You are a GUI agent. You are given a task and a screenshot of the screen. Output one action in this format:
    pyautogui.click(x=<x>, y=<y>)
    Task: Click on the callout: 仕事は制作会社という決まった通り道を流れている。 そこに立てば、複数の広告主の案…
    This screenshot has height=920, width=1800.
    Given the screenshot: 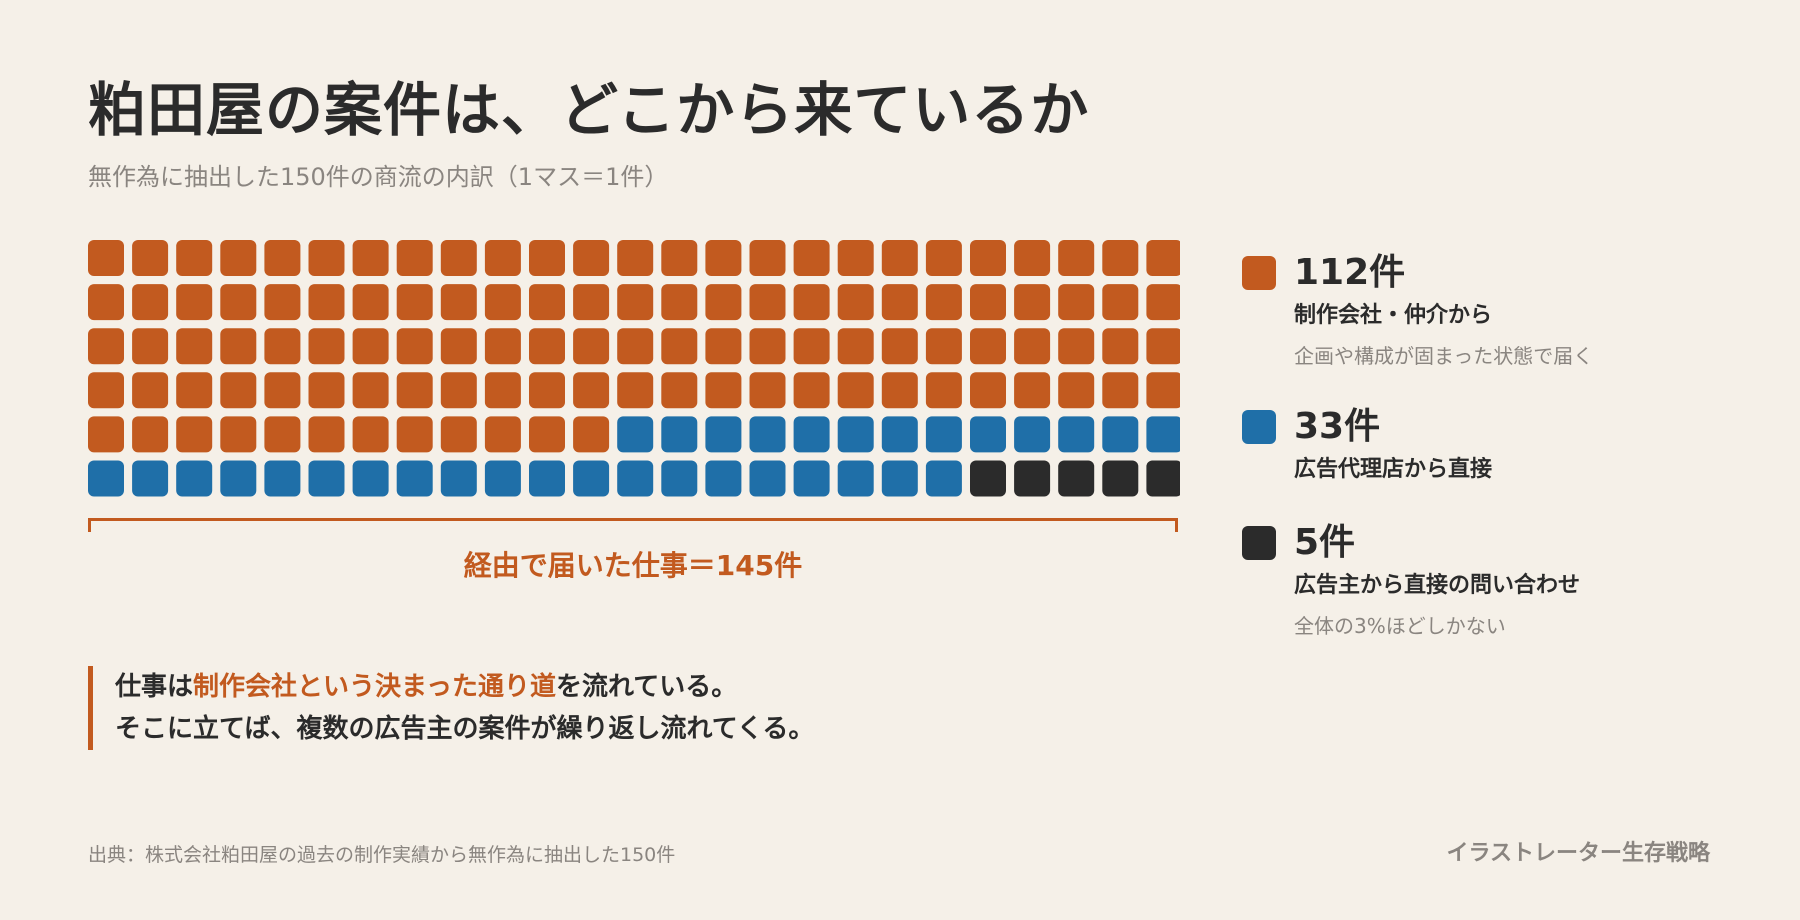 What is the action you would take?
    pyautogui.click(x=451, y=708)
    